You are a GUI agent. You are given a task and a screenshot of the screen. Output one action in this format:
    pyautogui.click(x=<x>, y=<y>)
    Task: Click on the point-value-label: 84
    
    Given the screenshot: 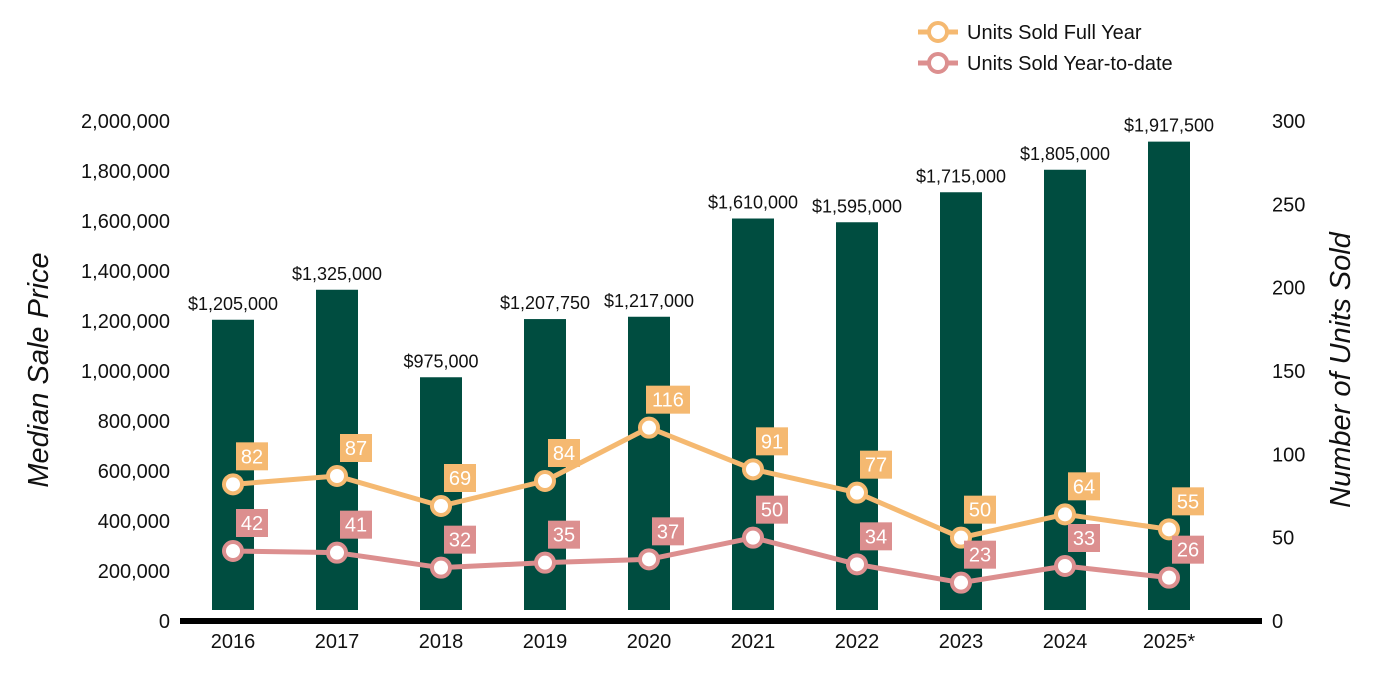 What is the action you would take?
    pyautogui.click(x=564, y=454)
    